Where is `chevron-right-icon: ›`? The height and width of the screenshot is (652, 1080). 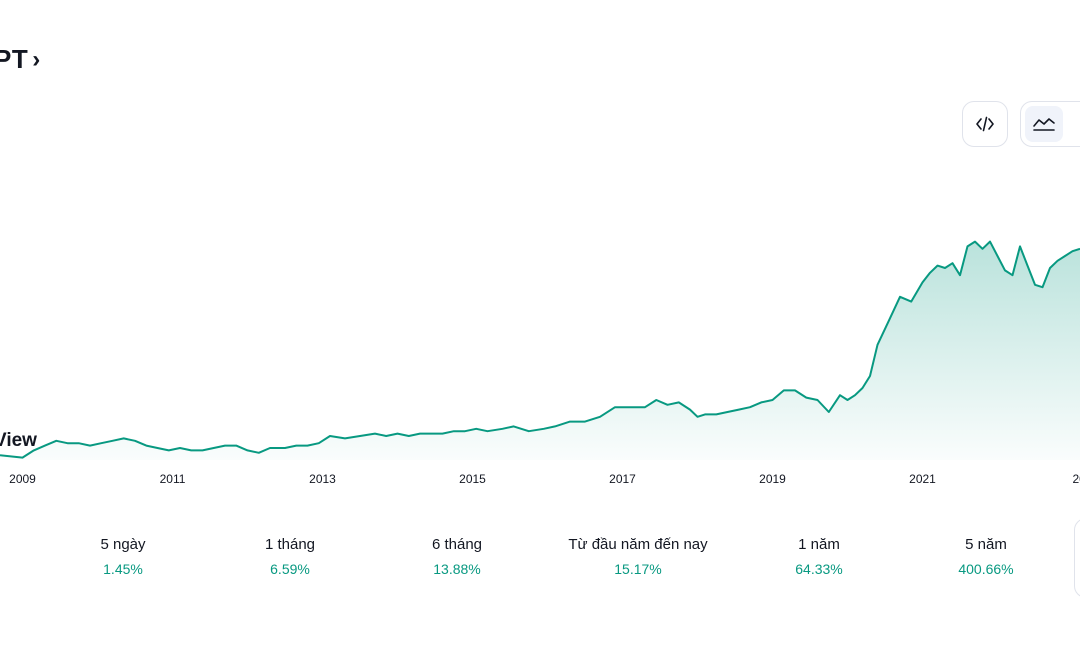
chevron-right-icon: › is located at coordinates (36, 59).